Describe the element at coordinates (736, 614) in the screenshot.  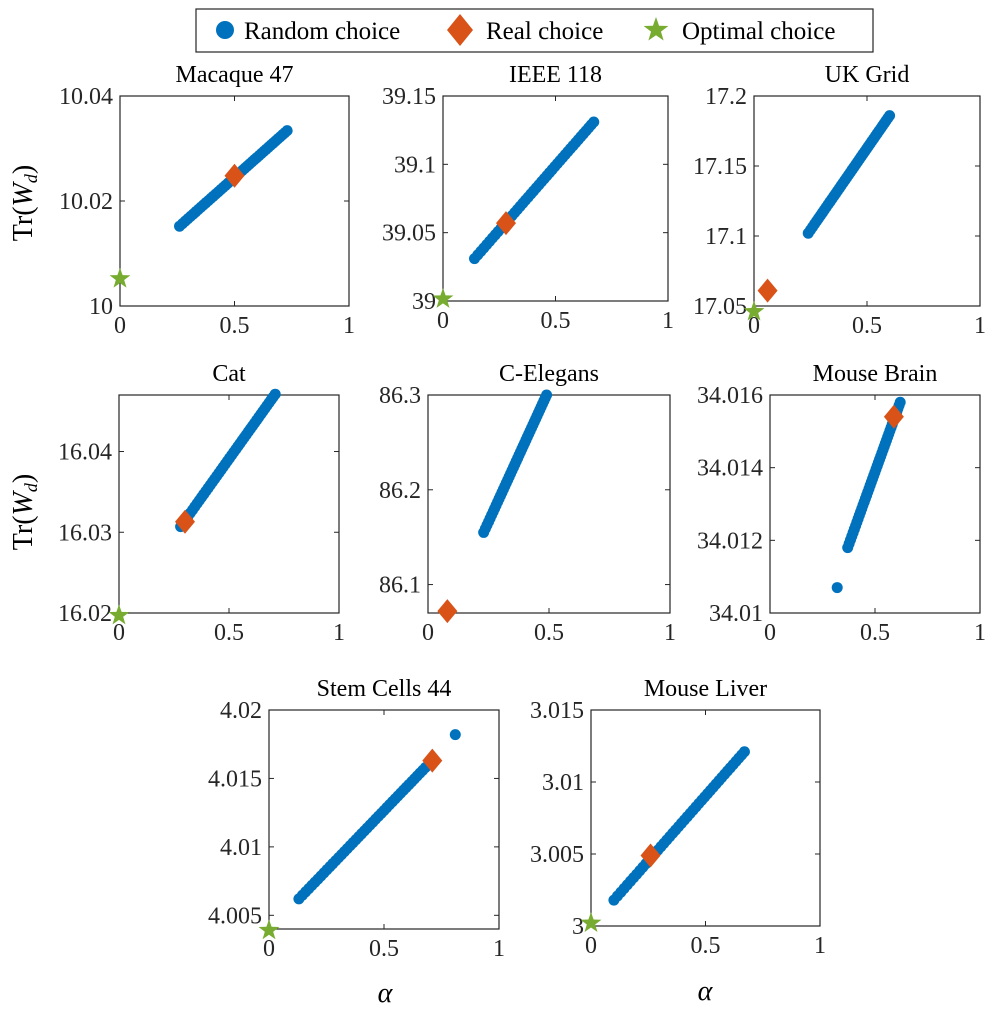
I see `y-tick-label: 34.01` at that location.